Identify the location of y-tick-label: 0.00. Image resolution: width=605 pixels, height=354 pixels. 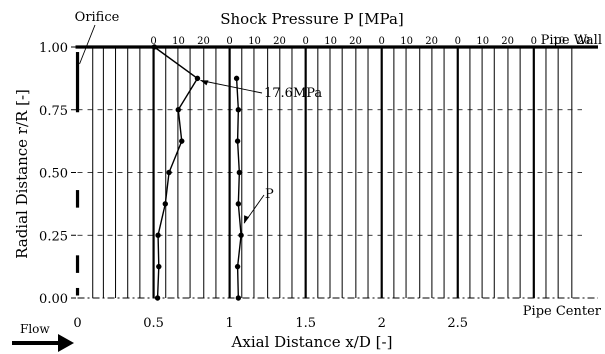
(53, 299).